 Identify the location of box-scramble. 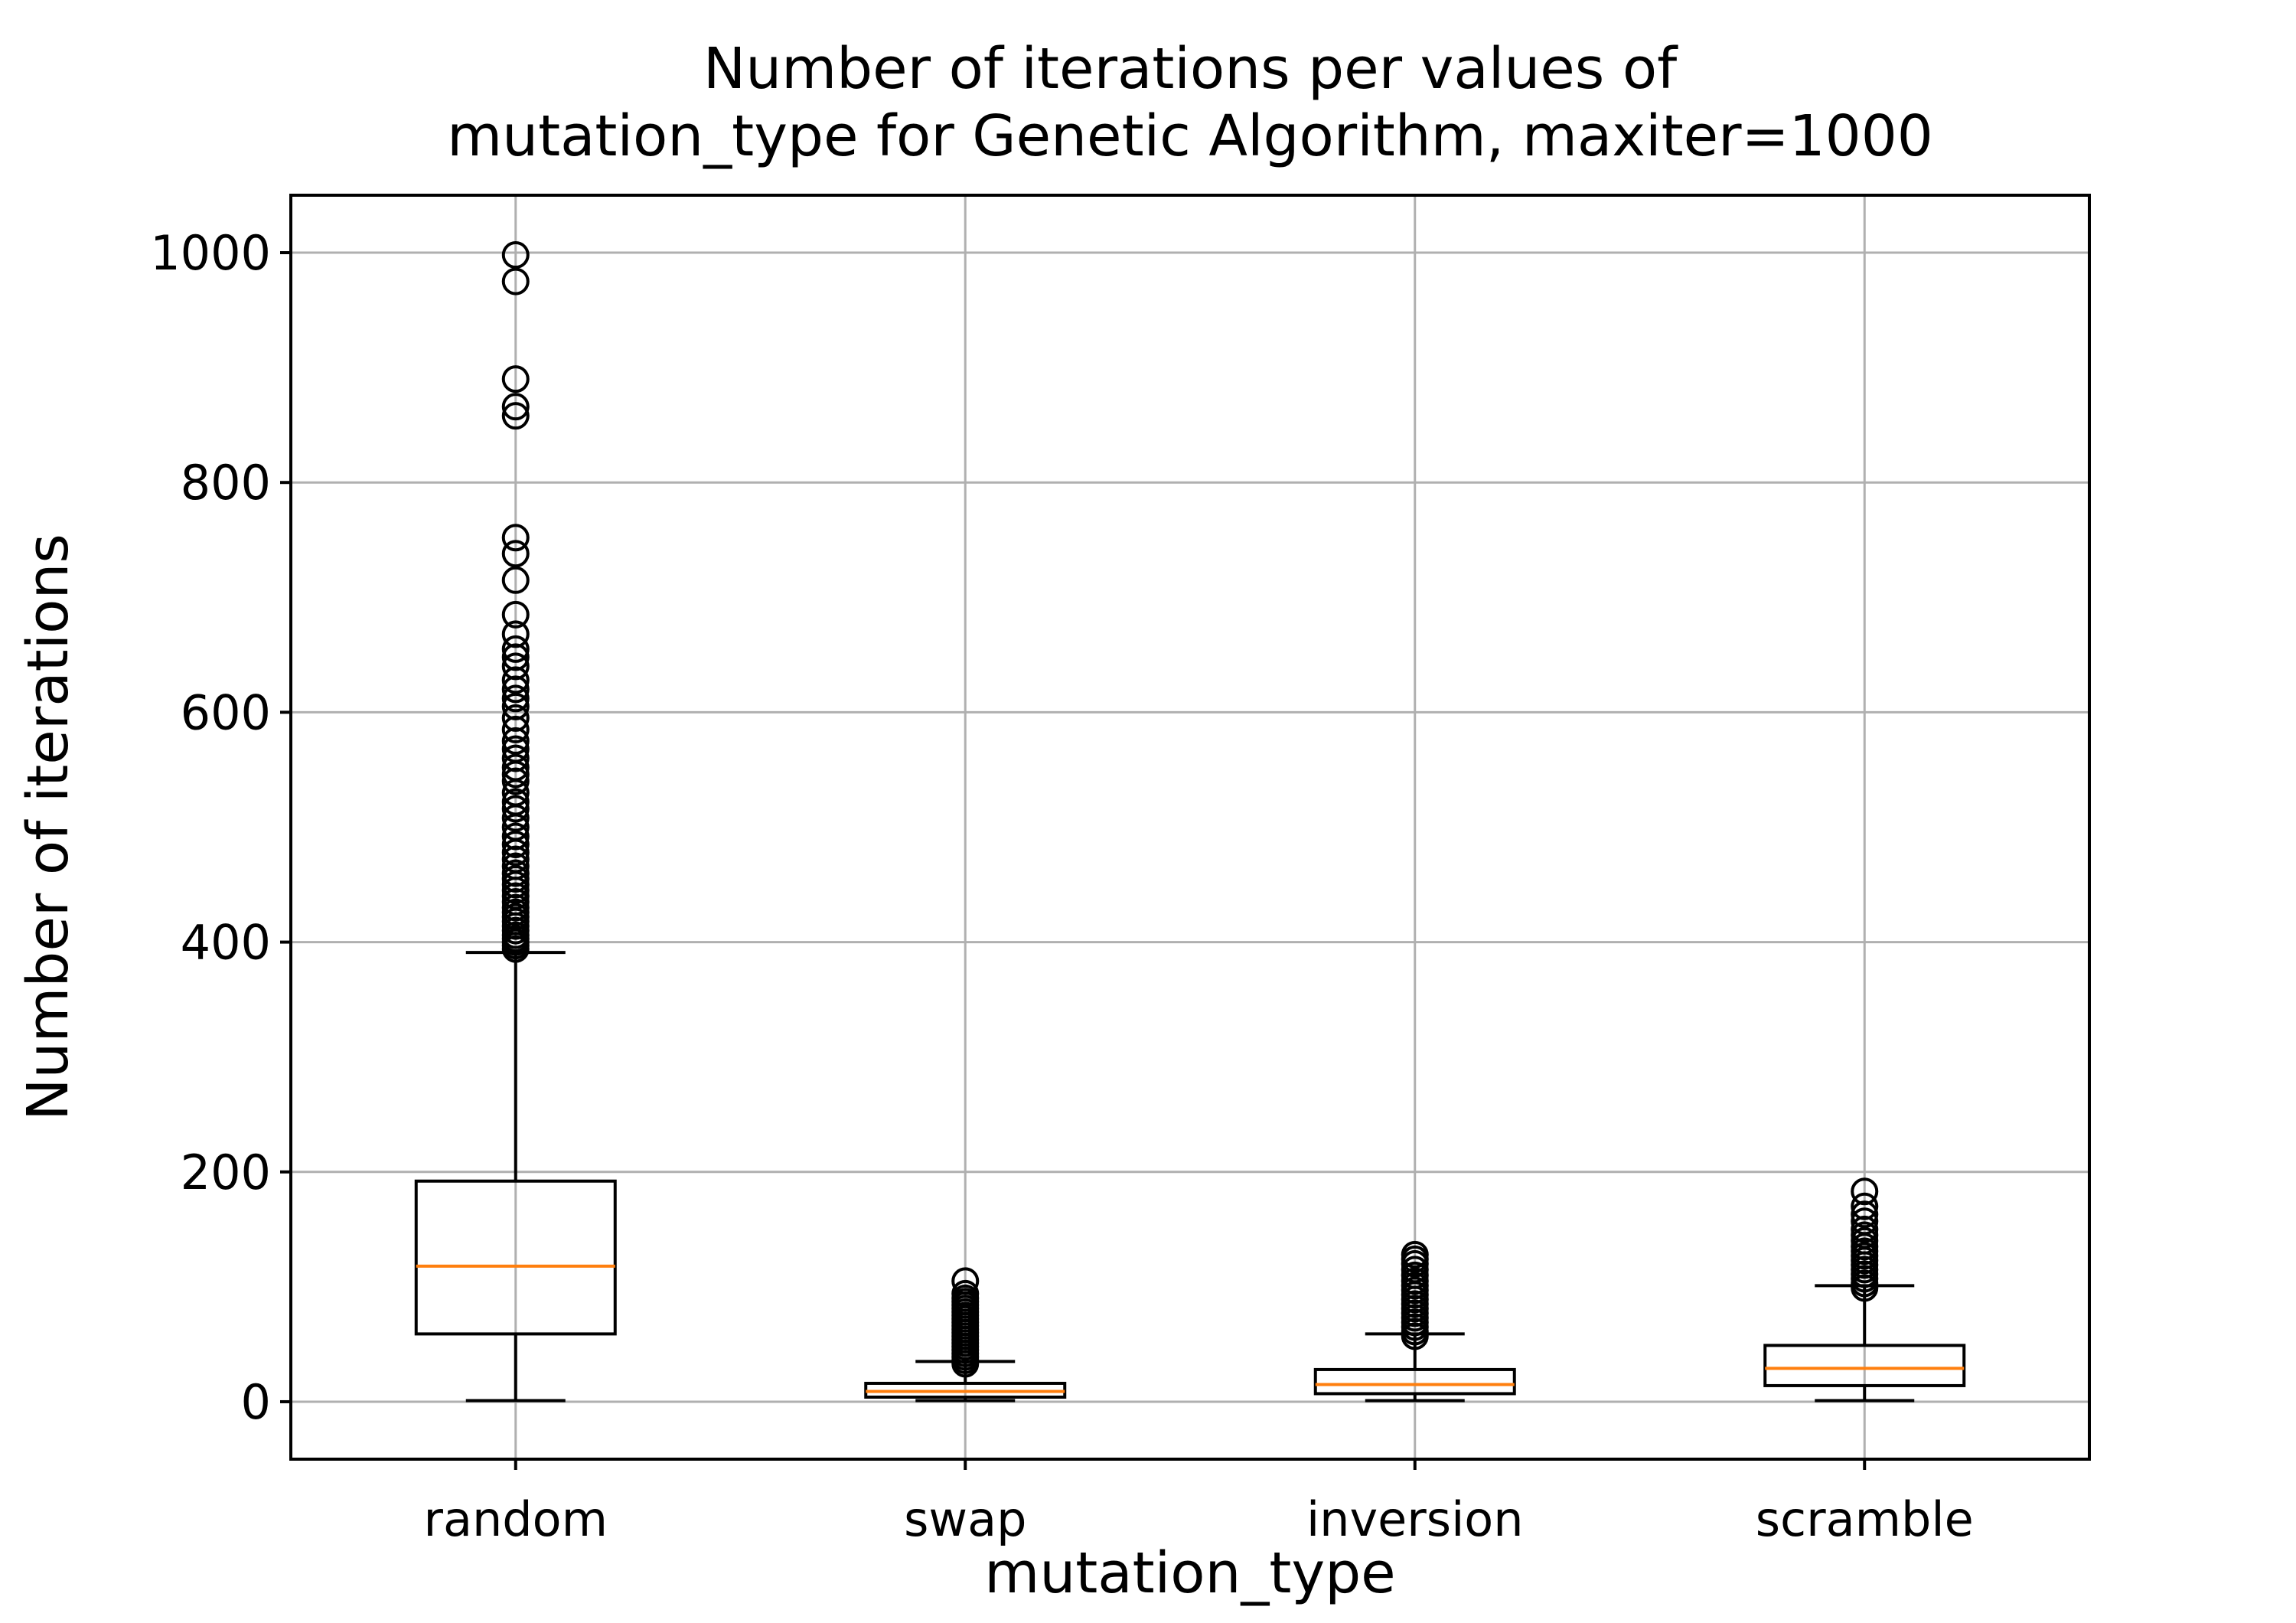
(1864, 1290).